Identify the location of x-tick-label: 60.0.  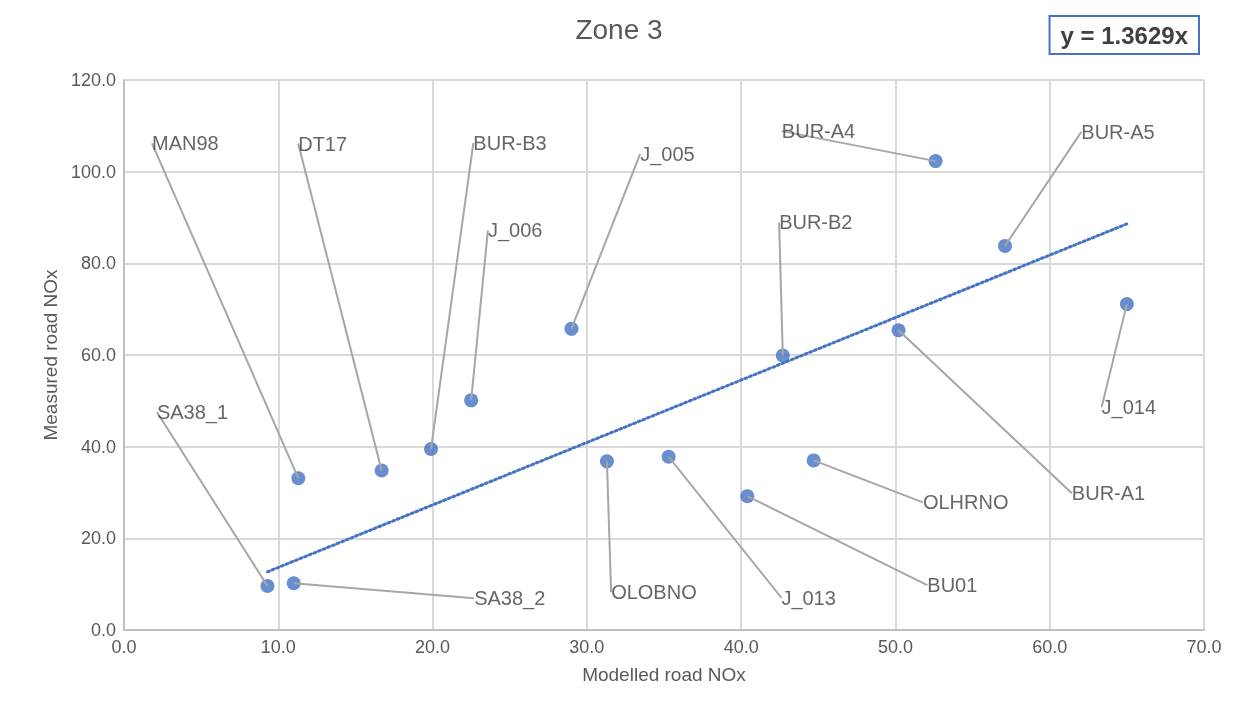
(1050, 647).